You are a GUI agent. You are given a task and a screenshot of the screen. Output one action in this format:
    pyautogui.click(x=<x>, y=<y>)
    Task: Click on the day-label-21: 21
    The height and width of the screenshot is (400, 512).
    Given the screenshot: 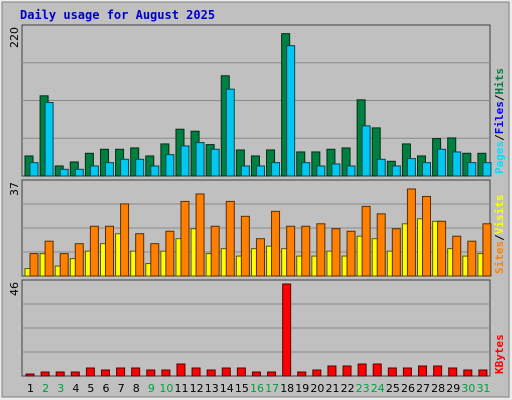 What is the action you would take?
    pyautogui.click(x=332, y=388)
    